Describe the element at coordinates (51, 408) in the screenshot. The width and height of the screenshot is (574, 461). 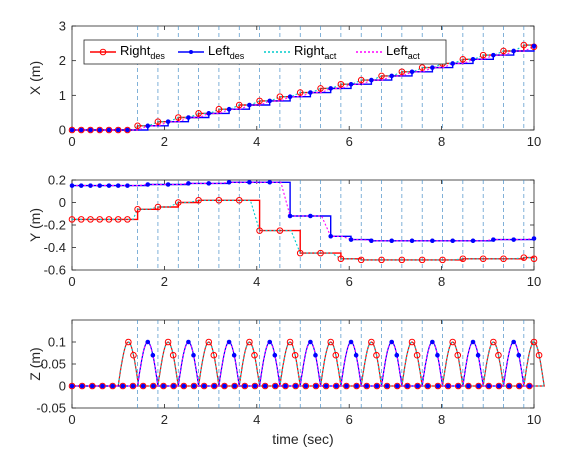
I see `y-tick-label: -0.05` at that location.